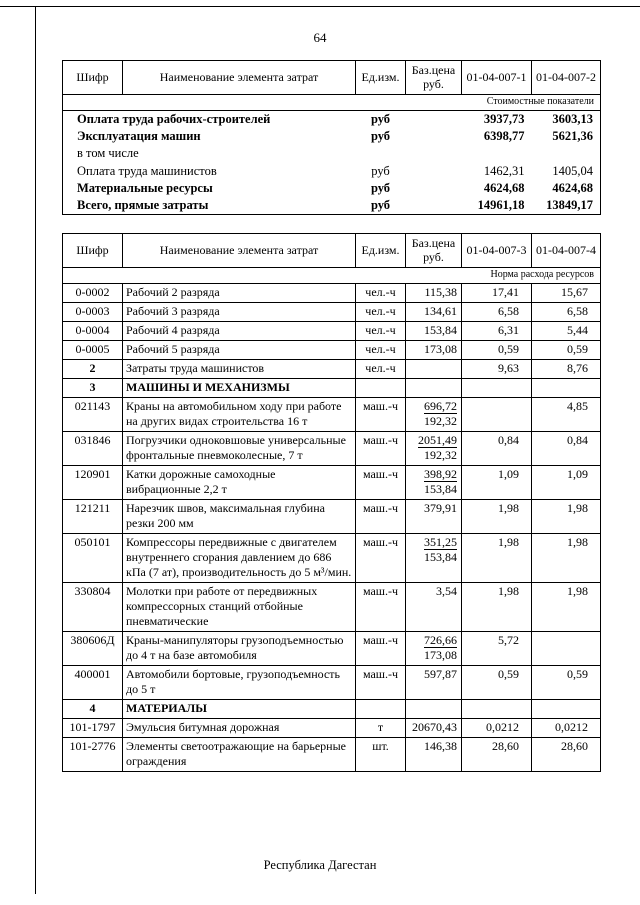  I want to click on column-header: Наименование элемента затрат, so click(239, 77).